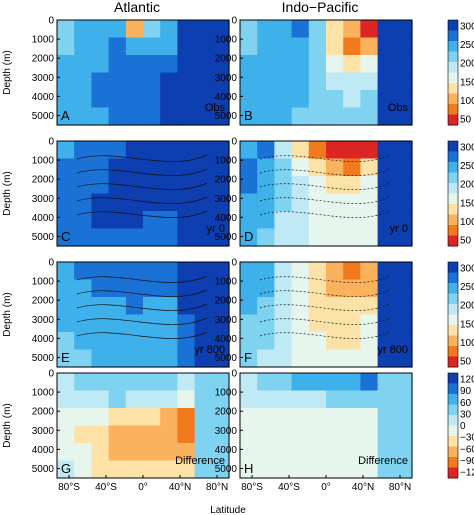  What do you see at coordinates (460, 193) in the screenshot?
I see `colorbar: 300 250 200 150 100 50` at bounding box center [460, 193].